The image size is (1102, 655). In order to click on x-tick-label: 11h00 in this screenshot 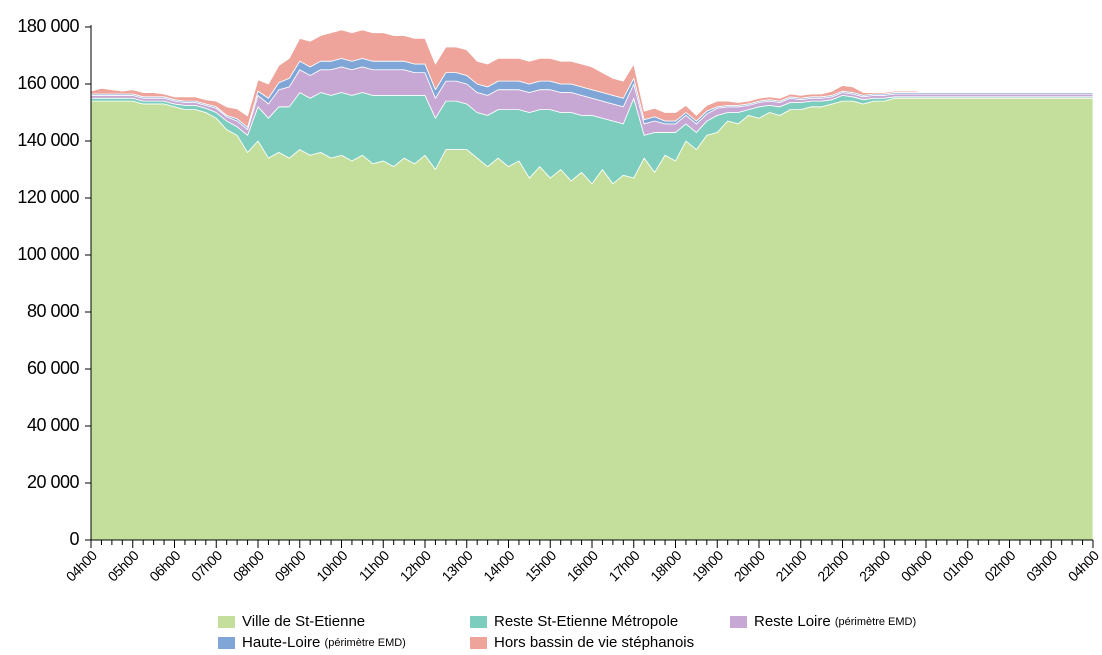, I will do `click(374, 565)`.